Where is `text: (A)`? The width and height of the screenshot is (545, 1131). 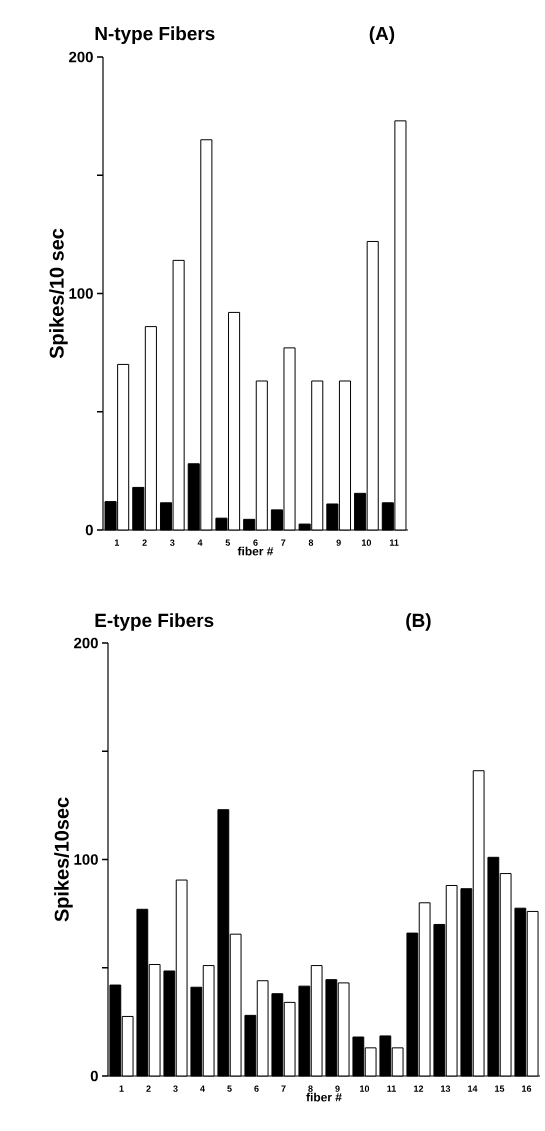
text: (A) is located at coordinates (382, 35).